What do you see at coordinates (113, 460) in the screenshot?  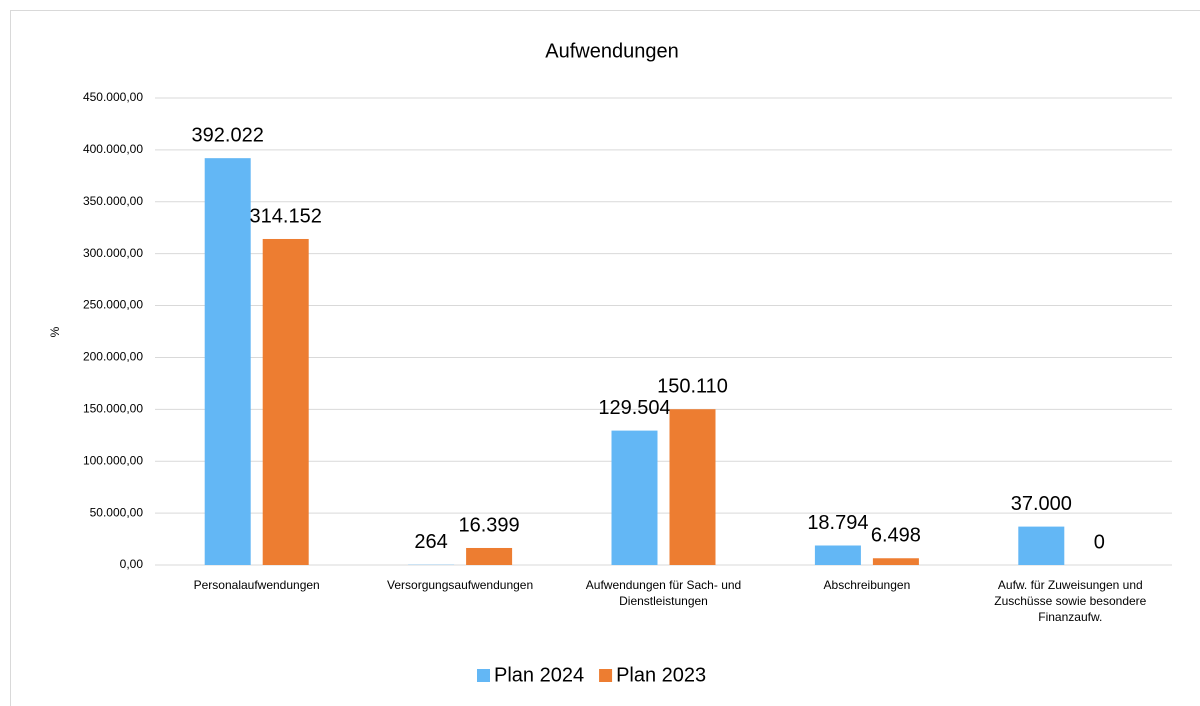 I see `y-tick-label: 100.000,00` at bounding box center [113, 460].